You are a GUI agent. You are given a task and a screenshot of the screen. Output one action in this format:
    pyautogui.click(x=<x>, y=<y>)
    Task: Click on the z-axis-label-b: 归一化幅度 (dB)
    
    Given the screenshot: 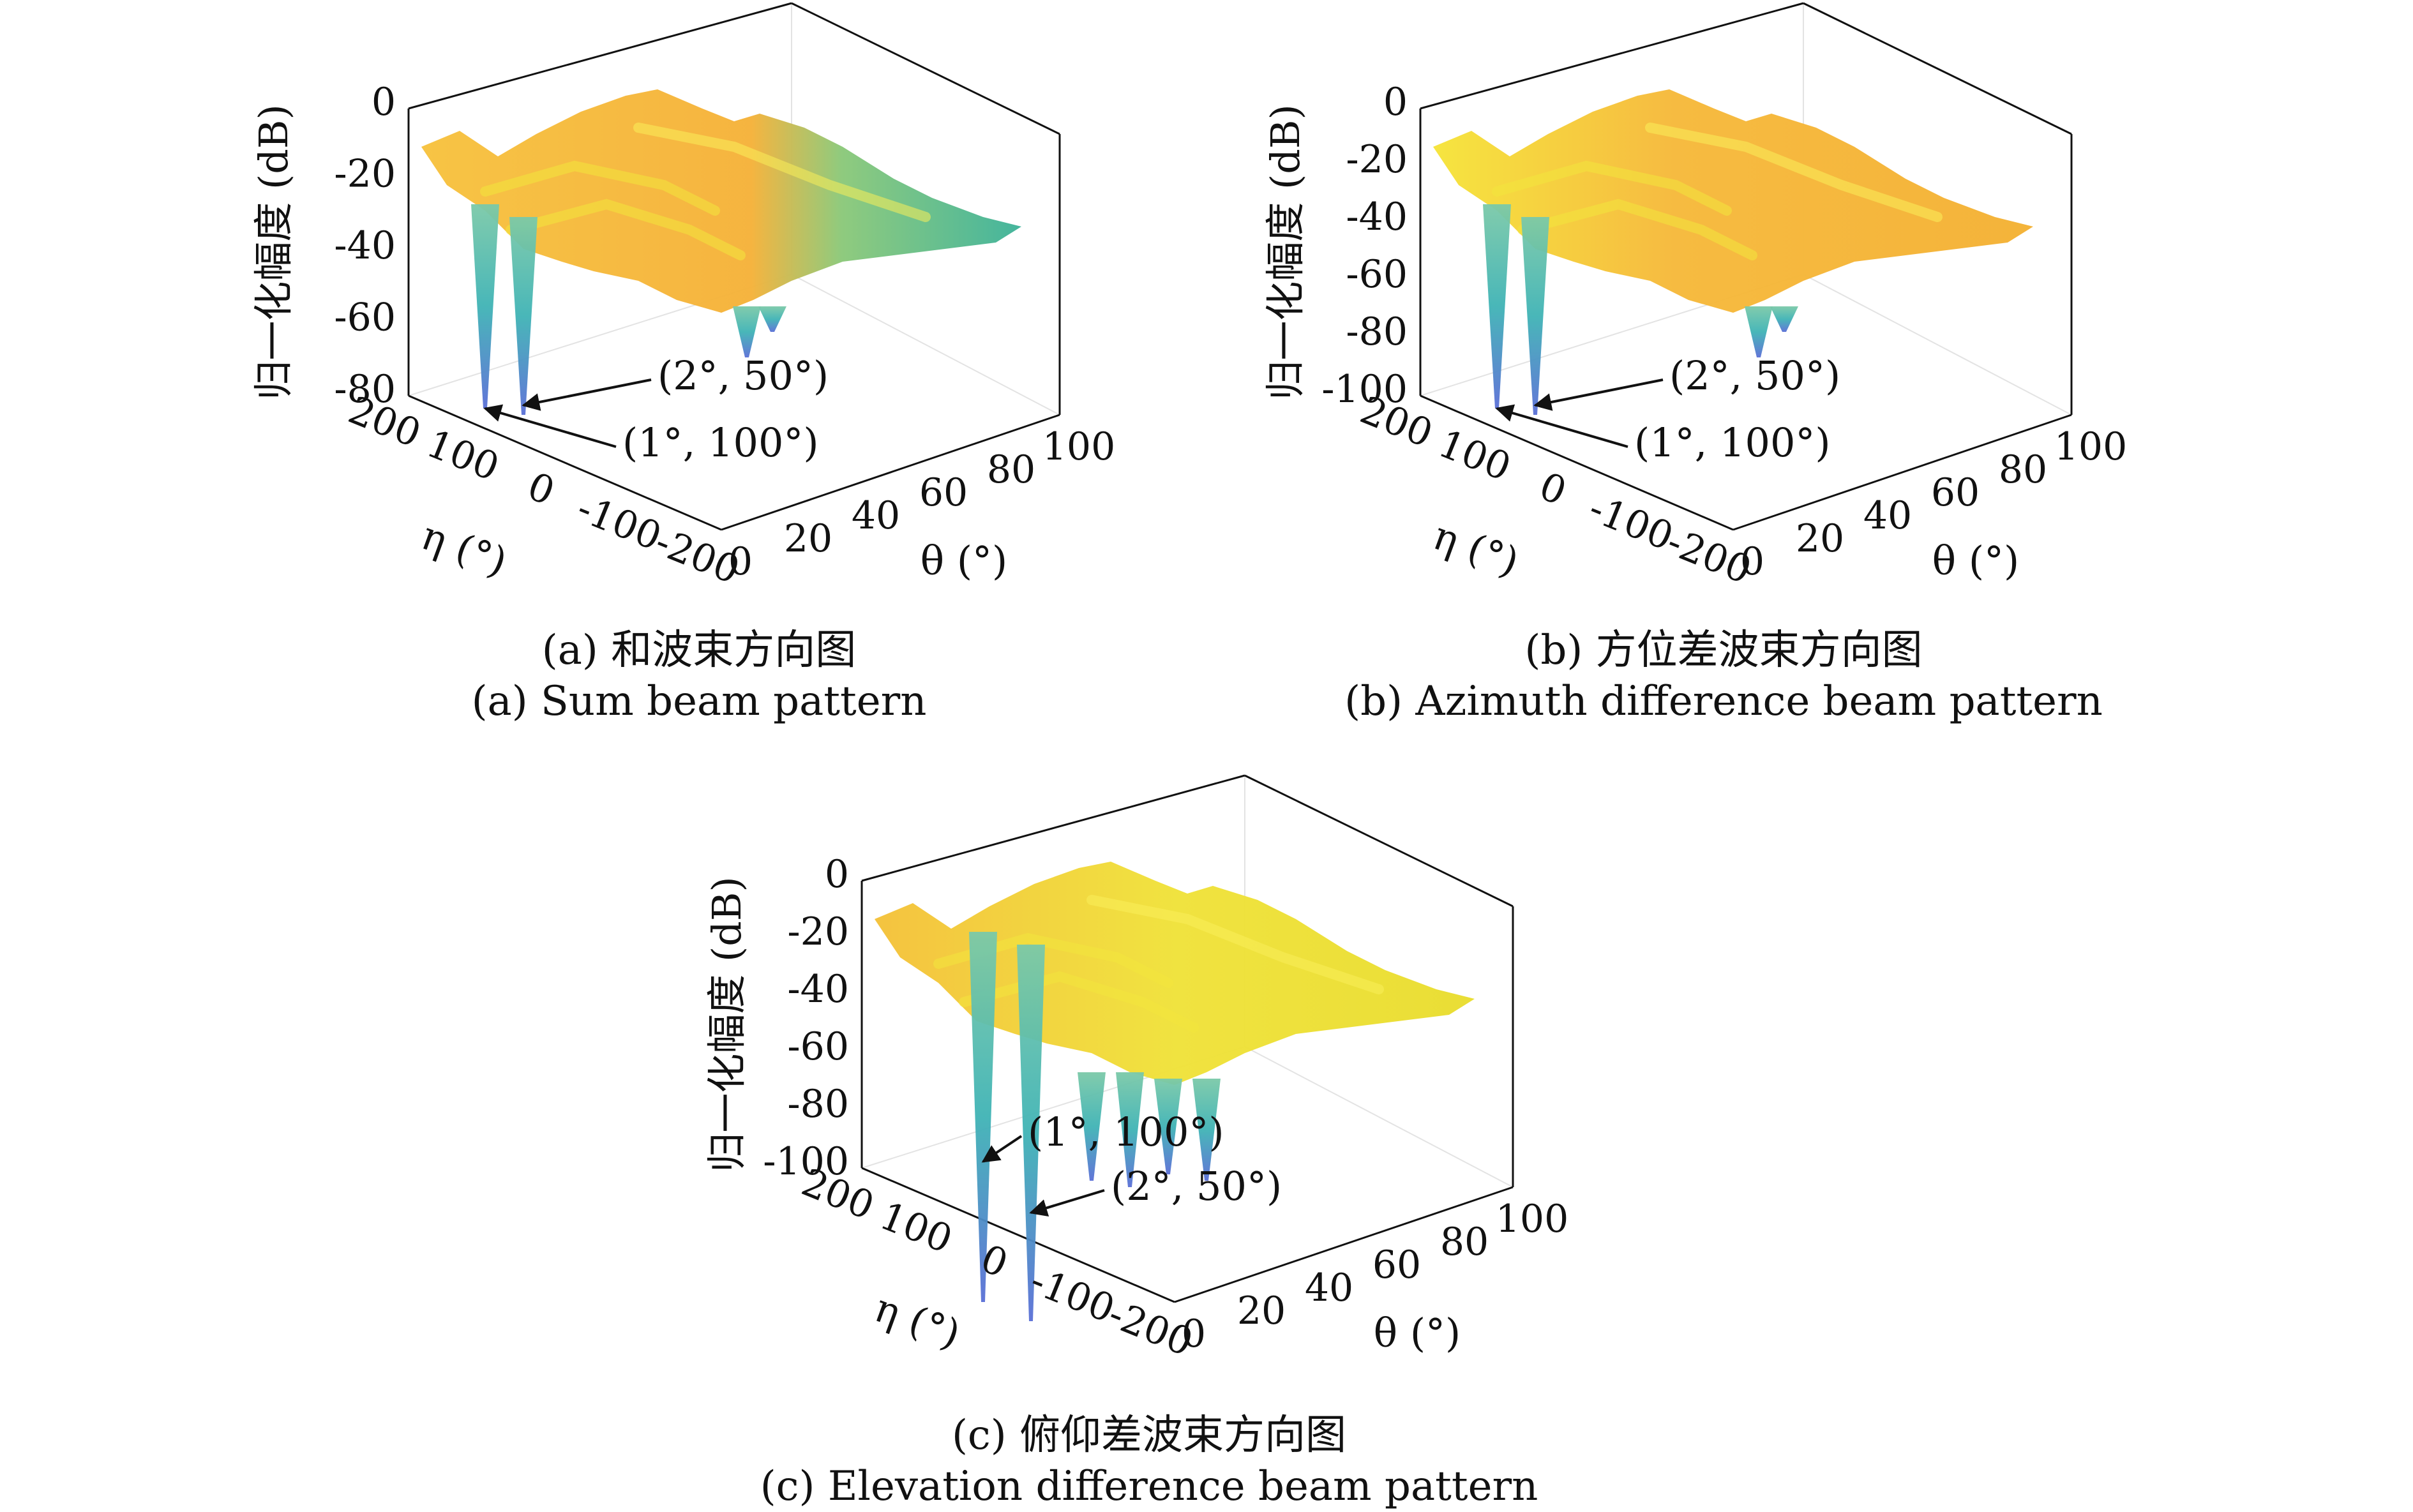 What is the action you would take?
    pyautogui.click(x=1285, y=252)
    